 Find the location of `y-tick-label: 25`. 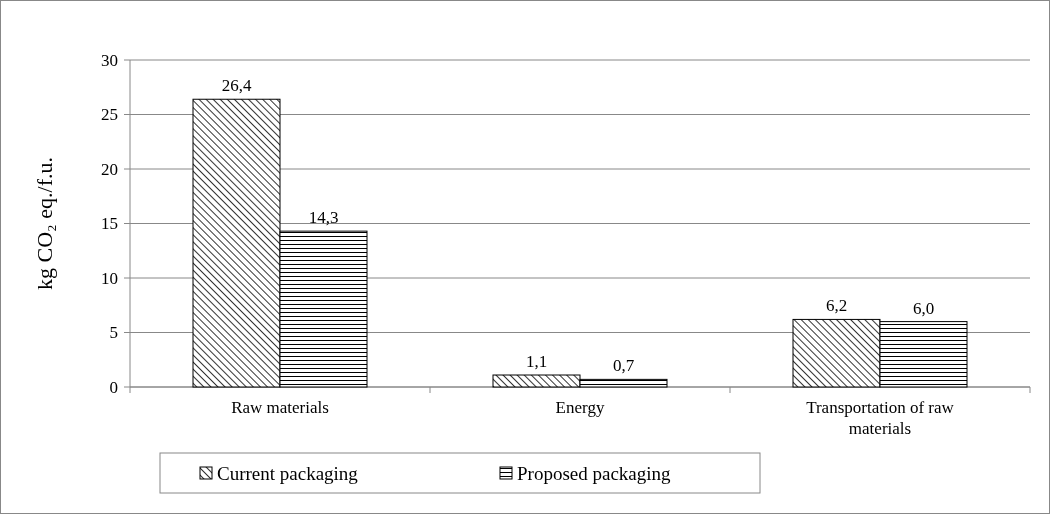

y-tick-label: 25 is located at coordinates (109, 115).